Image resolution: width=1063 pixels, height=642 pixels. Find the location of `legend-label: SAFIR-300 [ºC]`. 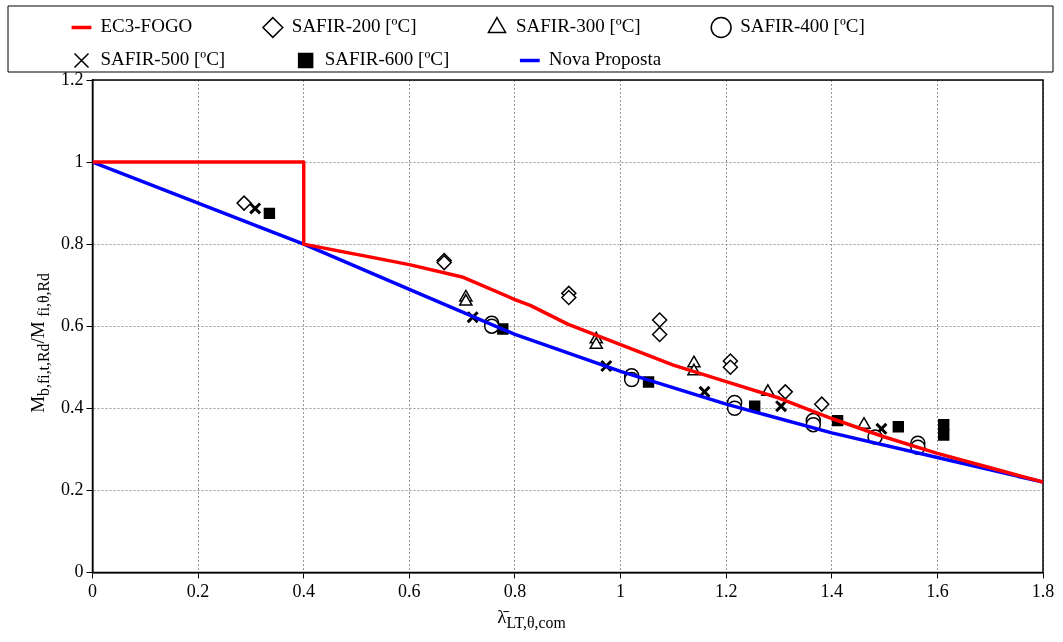

legend-label: SAFIR-300 [ºC] is located at coordinates (606, 26).